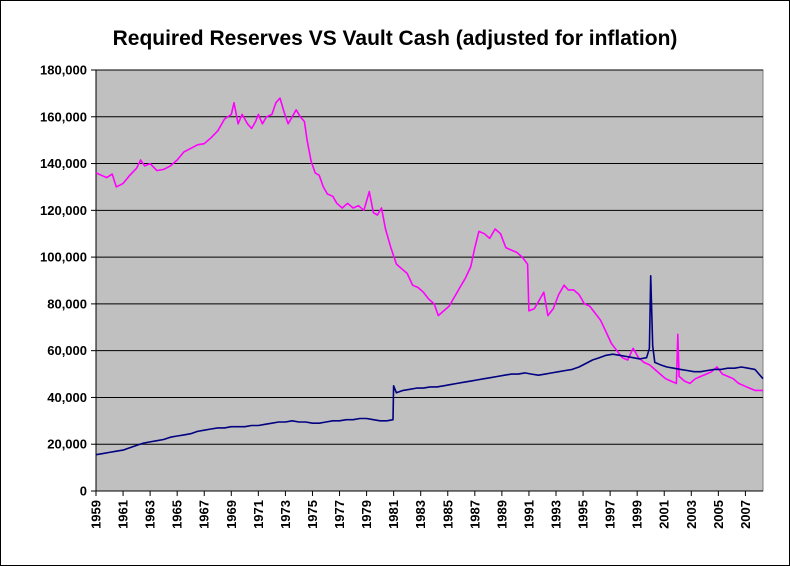  What do you see at coordinates (67, 444) in the screenshot?
I see `y-tick-label: 20,000` at bounding box center [67, 444].